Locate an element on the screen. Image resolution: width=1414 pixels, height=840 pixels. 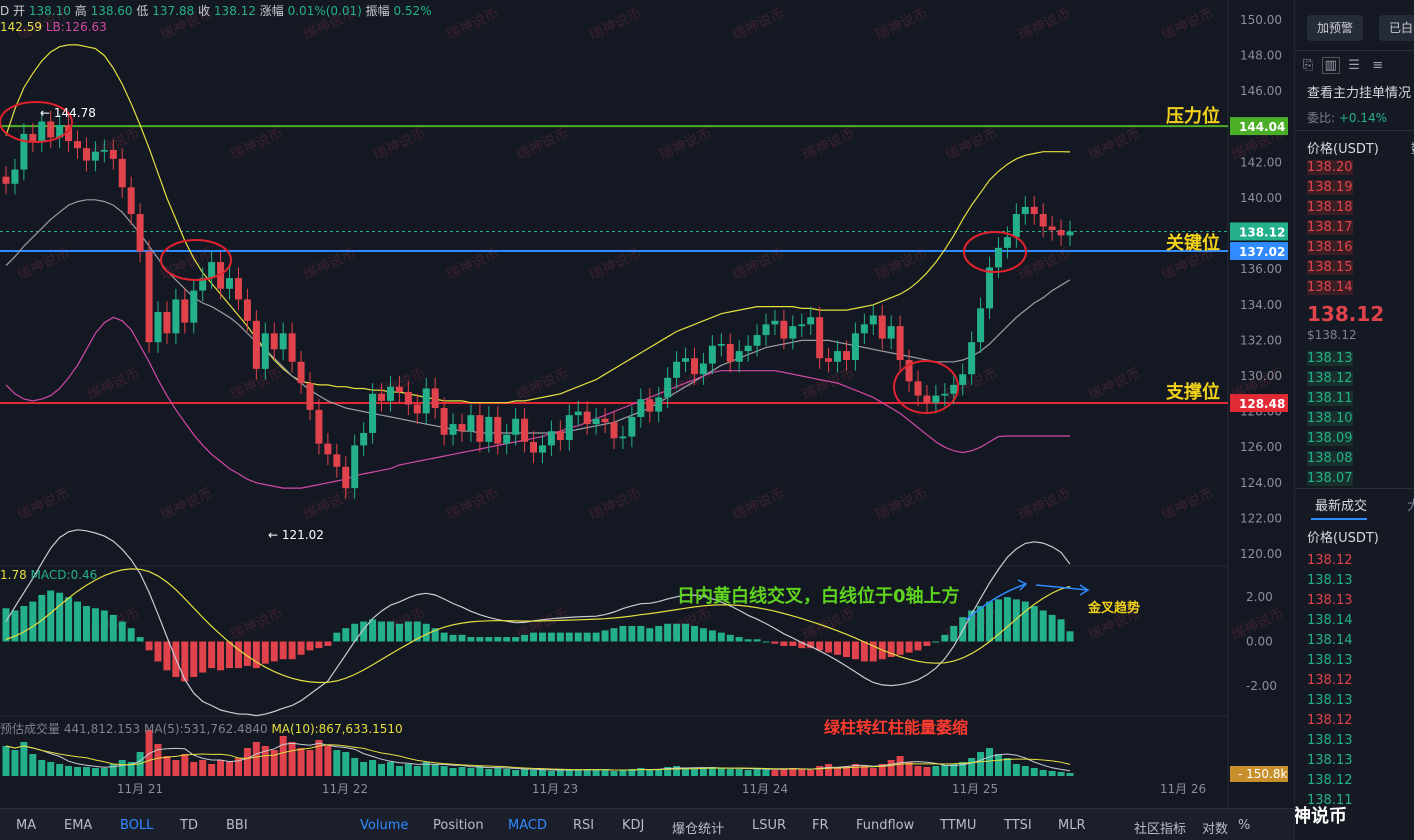
y-tick-label: 146.00 is located at coordinates (1261, 91).